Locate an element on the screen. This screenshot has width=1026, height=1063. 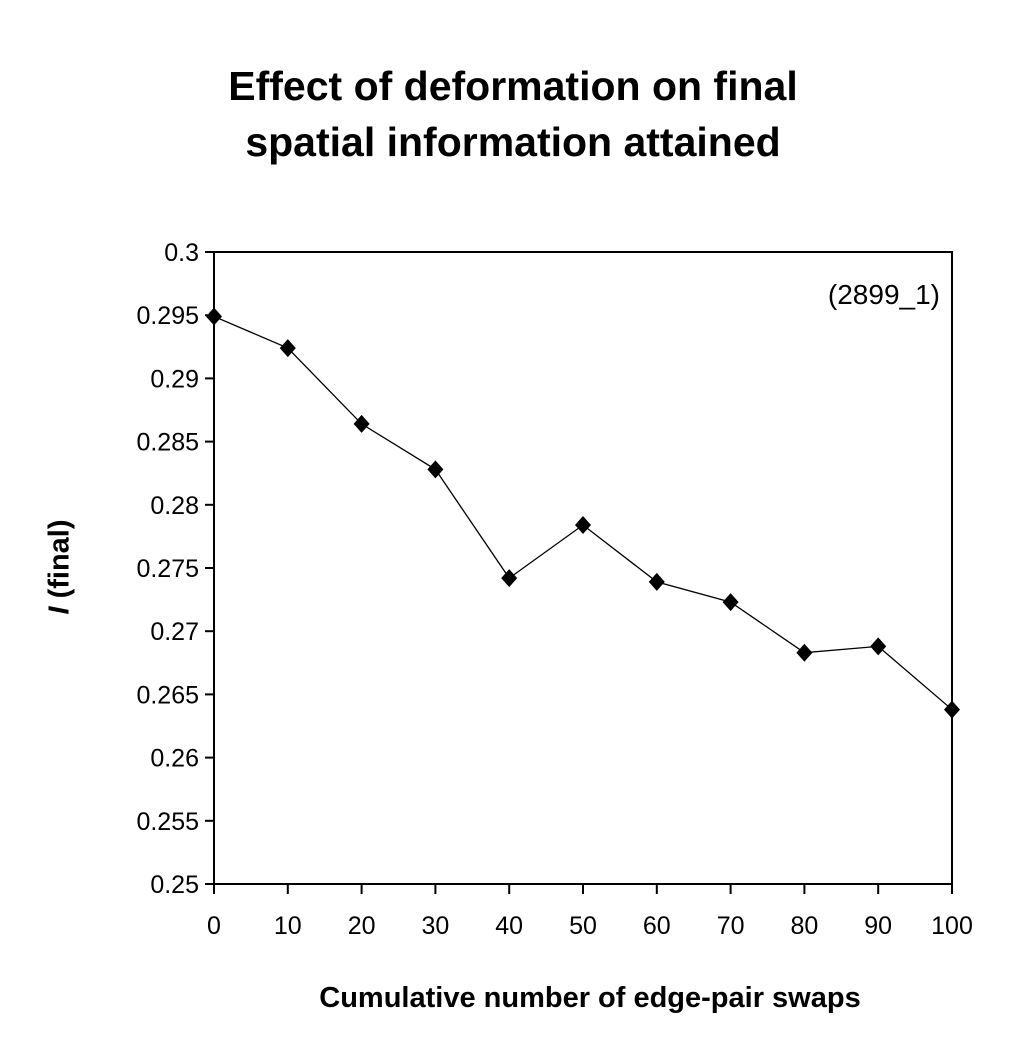
y-tick-label: 0.26 is located at coordinates (174, 759).